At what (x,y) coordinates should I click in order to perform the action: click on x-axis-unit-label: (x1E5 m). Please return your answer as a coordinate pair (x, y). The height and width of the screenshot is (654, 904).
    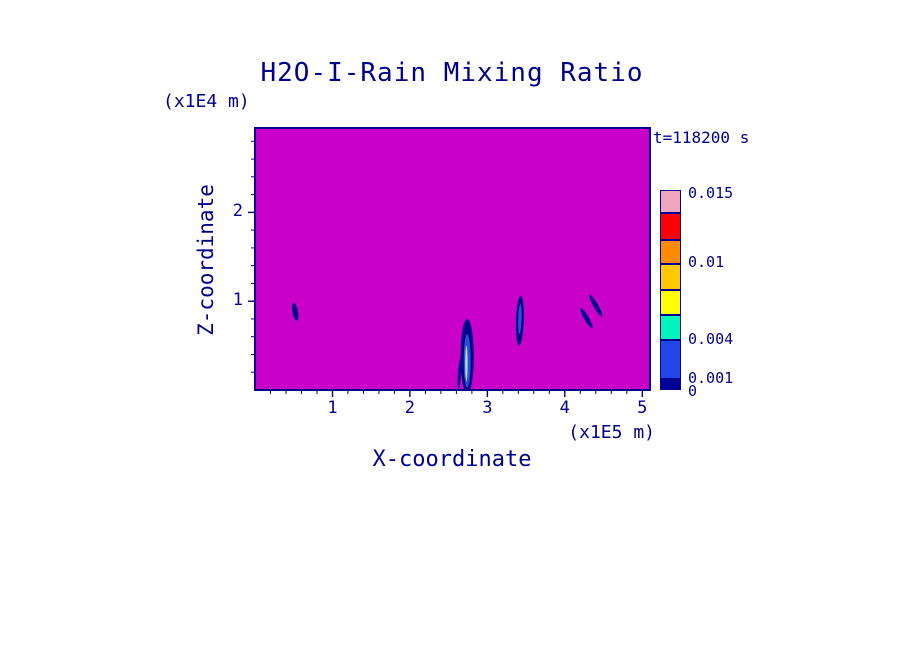
    Looking at the image, I should click on (611, 432).